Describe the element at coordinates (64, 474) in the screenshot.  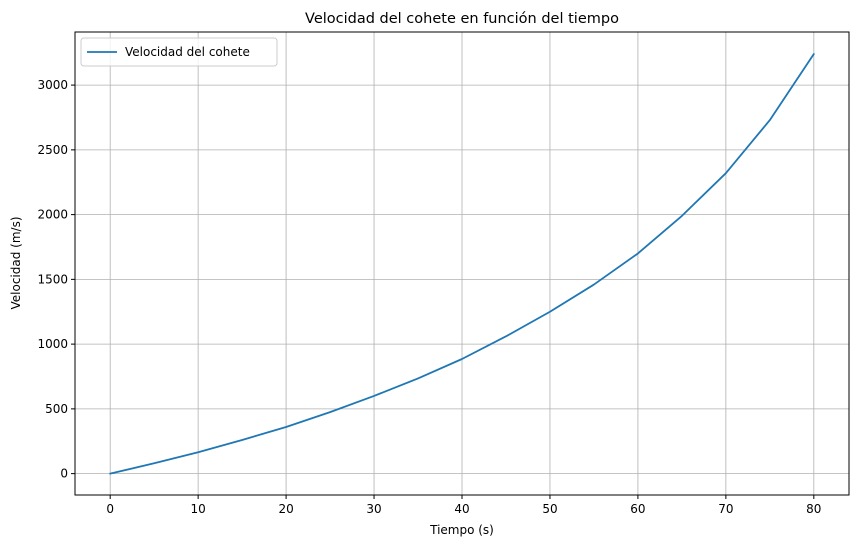
I see `y-tick-label: 0` at that location.